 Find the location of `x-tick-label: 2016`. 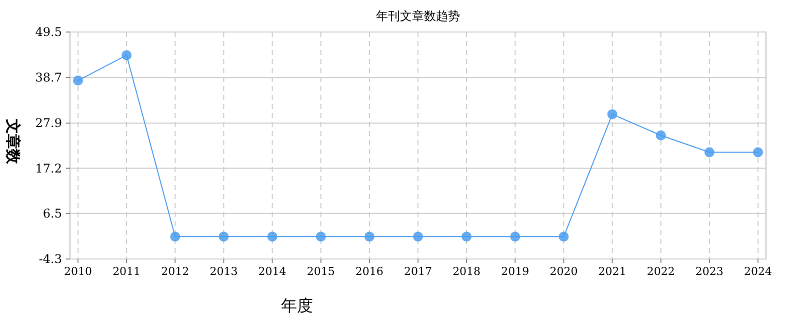

x-tick-label: 2016 is located at coordinates (369, 271).